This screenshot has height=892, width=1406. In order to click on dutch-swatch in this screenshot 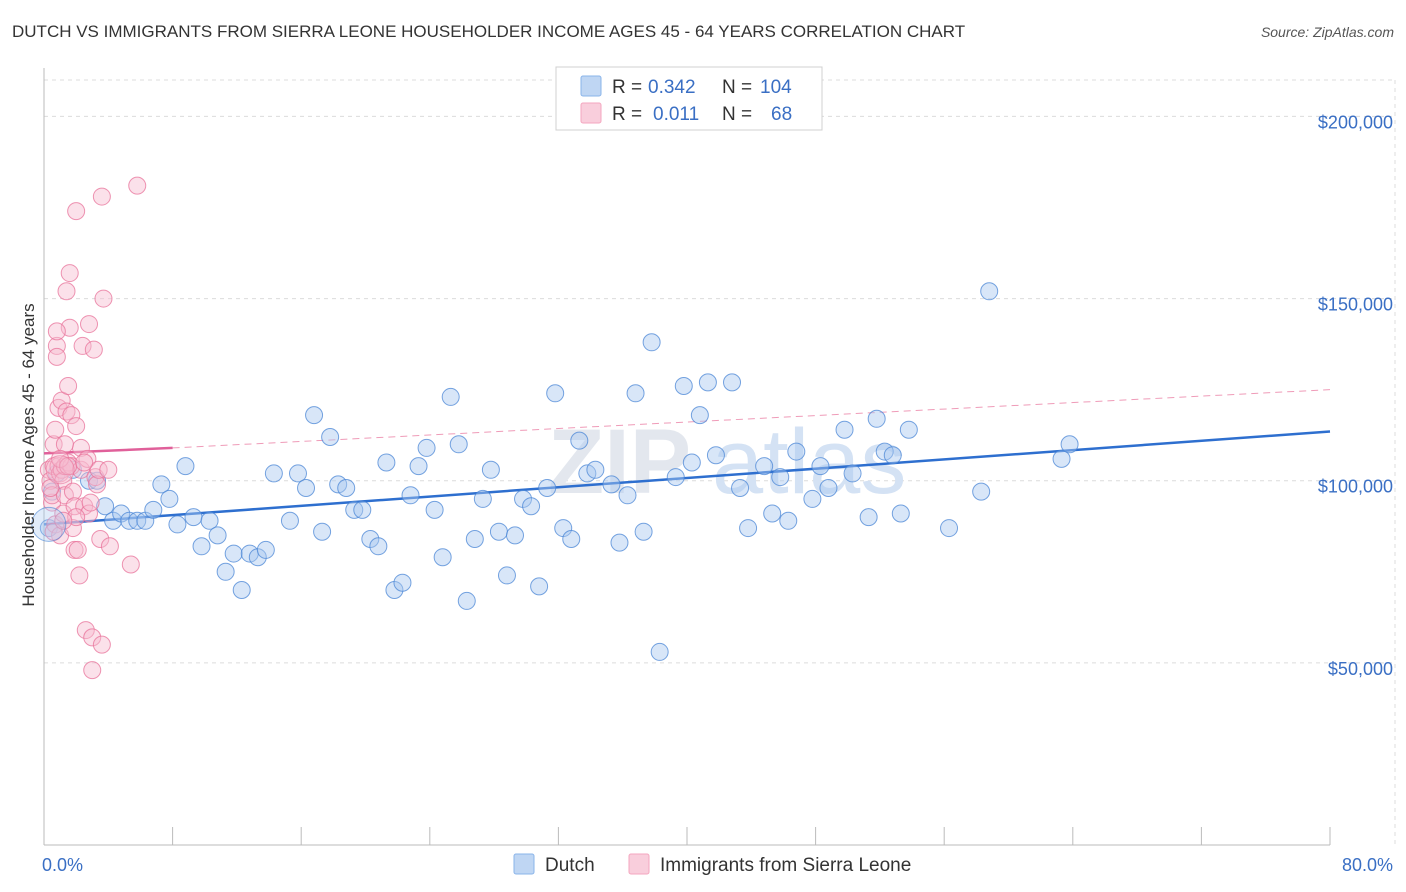, I will do `click(591, 86)`.